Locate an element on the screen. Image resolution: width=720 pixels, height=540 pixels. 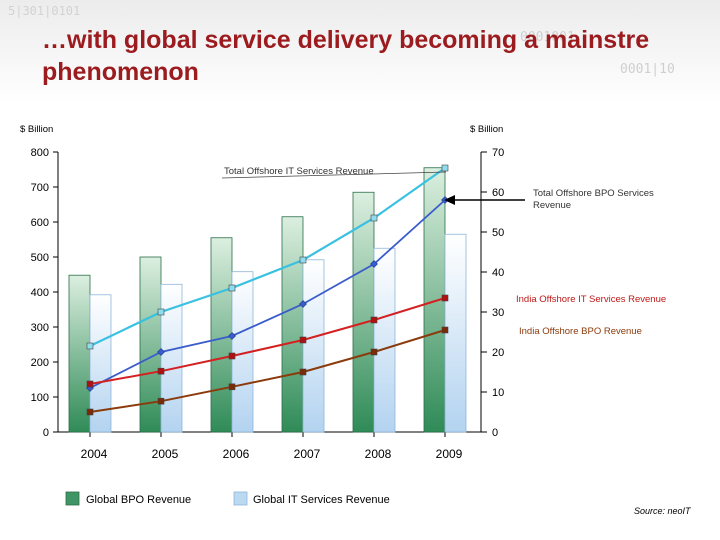
right-tick-label: 10 is located at coordinates (498, 393).